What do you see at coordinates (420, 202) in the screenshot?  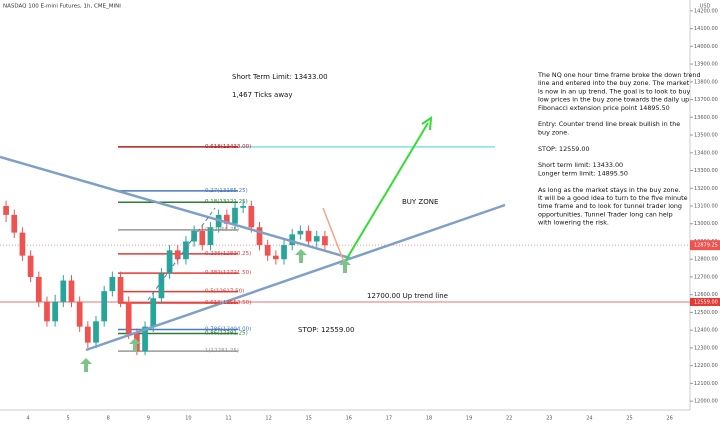 I see `note: BUY ZONE` at bounding box center [420, 202].